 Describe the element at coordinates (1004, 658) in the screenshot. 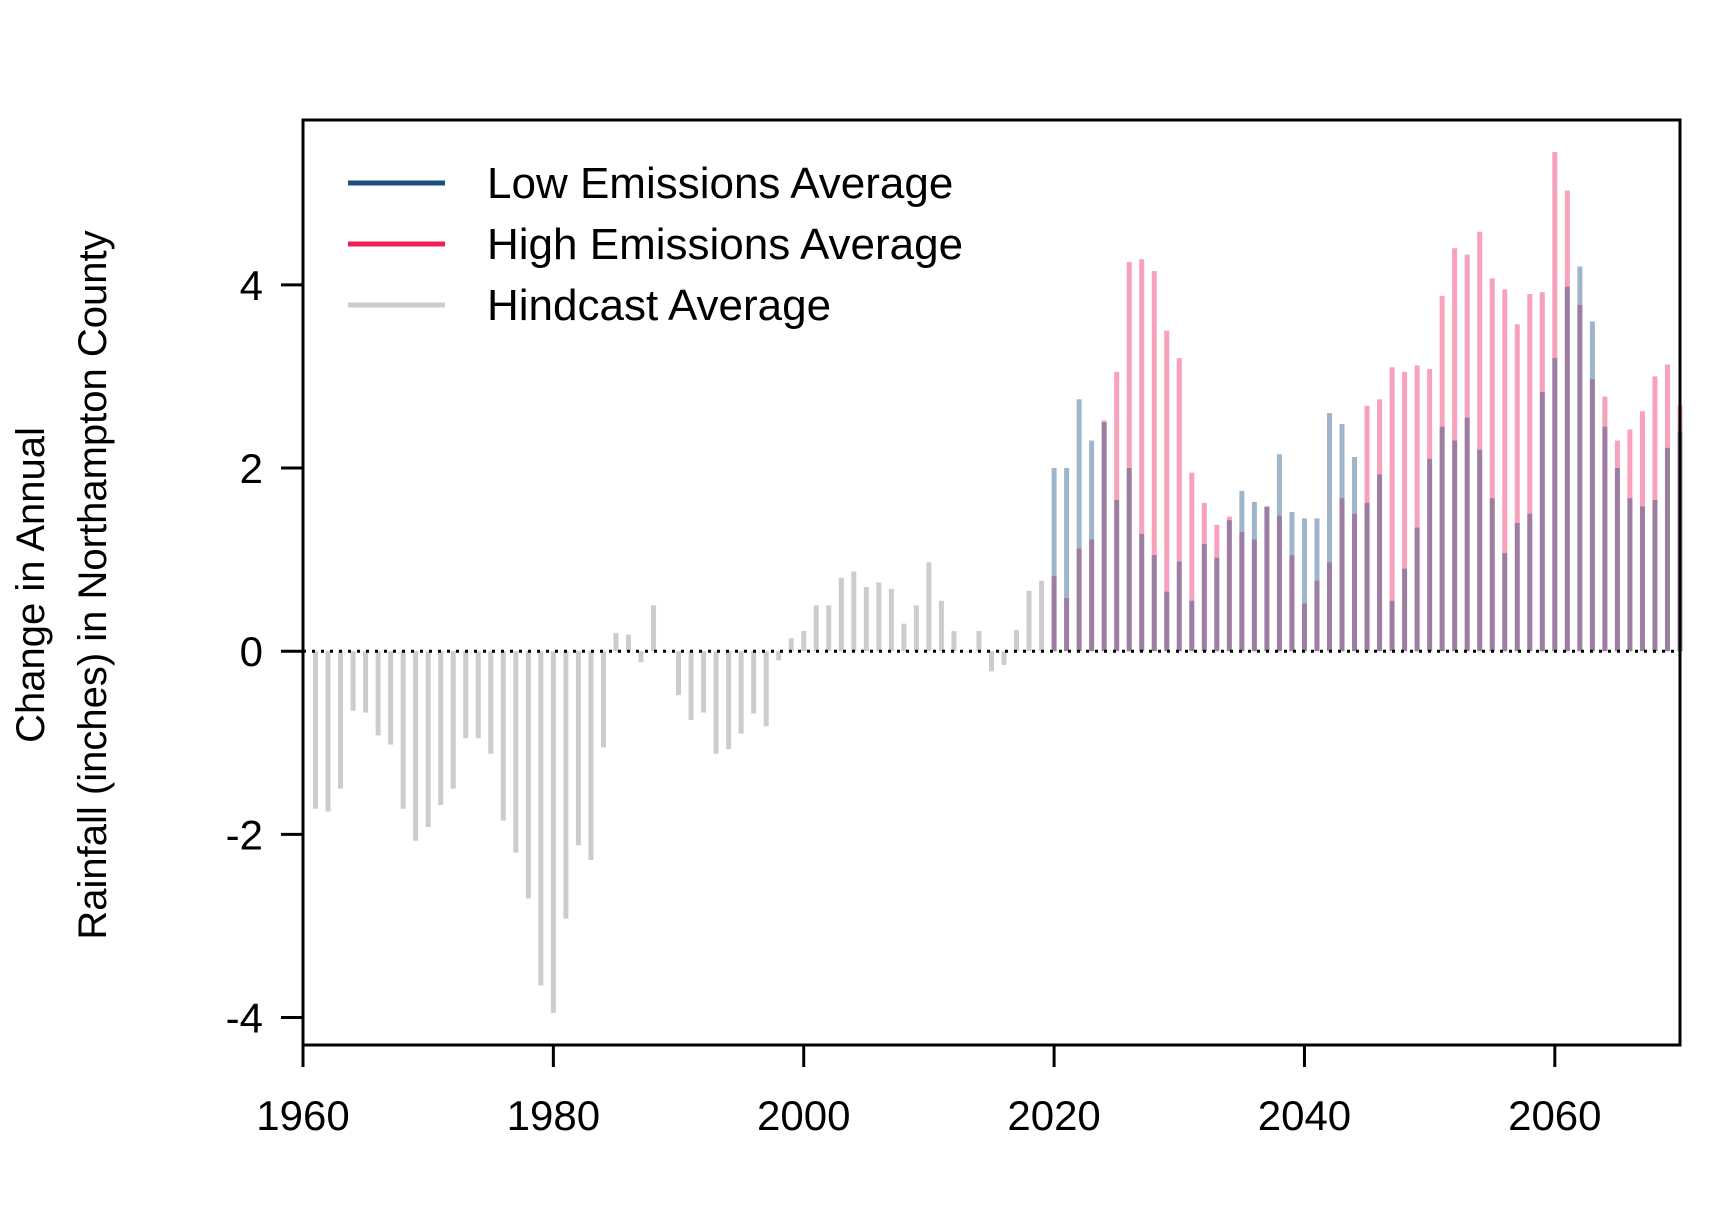

I see `hindcast-bar-2016` at that location.